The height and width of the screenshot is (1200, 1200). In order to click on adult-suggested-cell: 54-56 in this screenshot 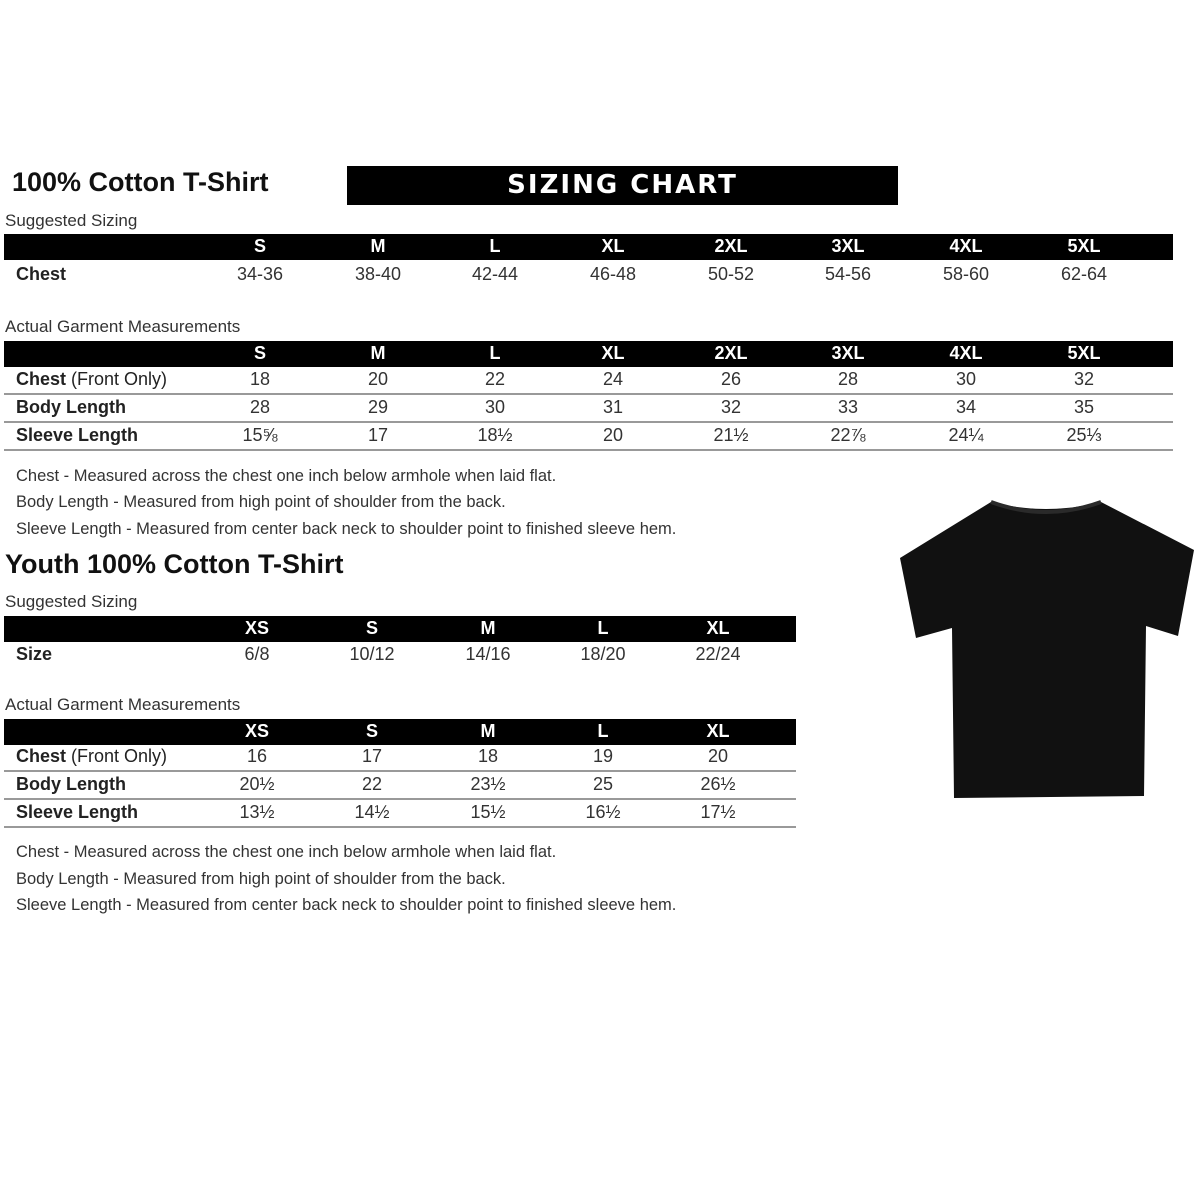, I will do `click(848, 274)`.